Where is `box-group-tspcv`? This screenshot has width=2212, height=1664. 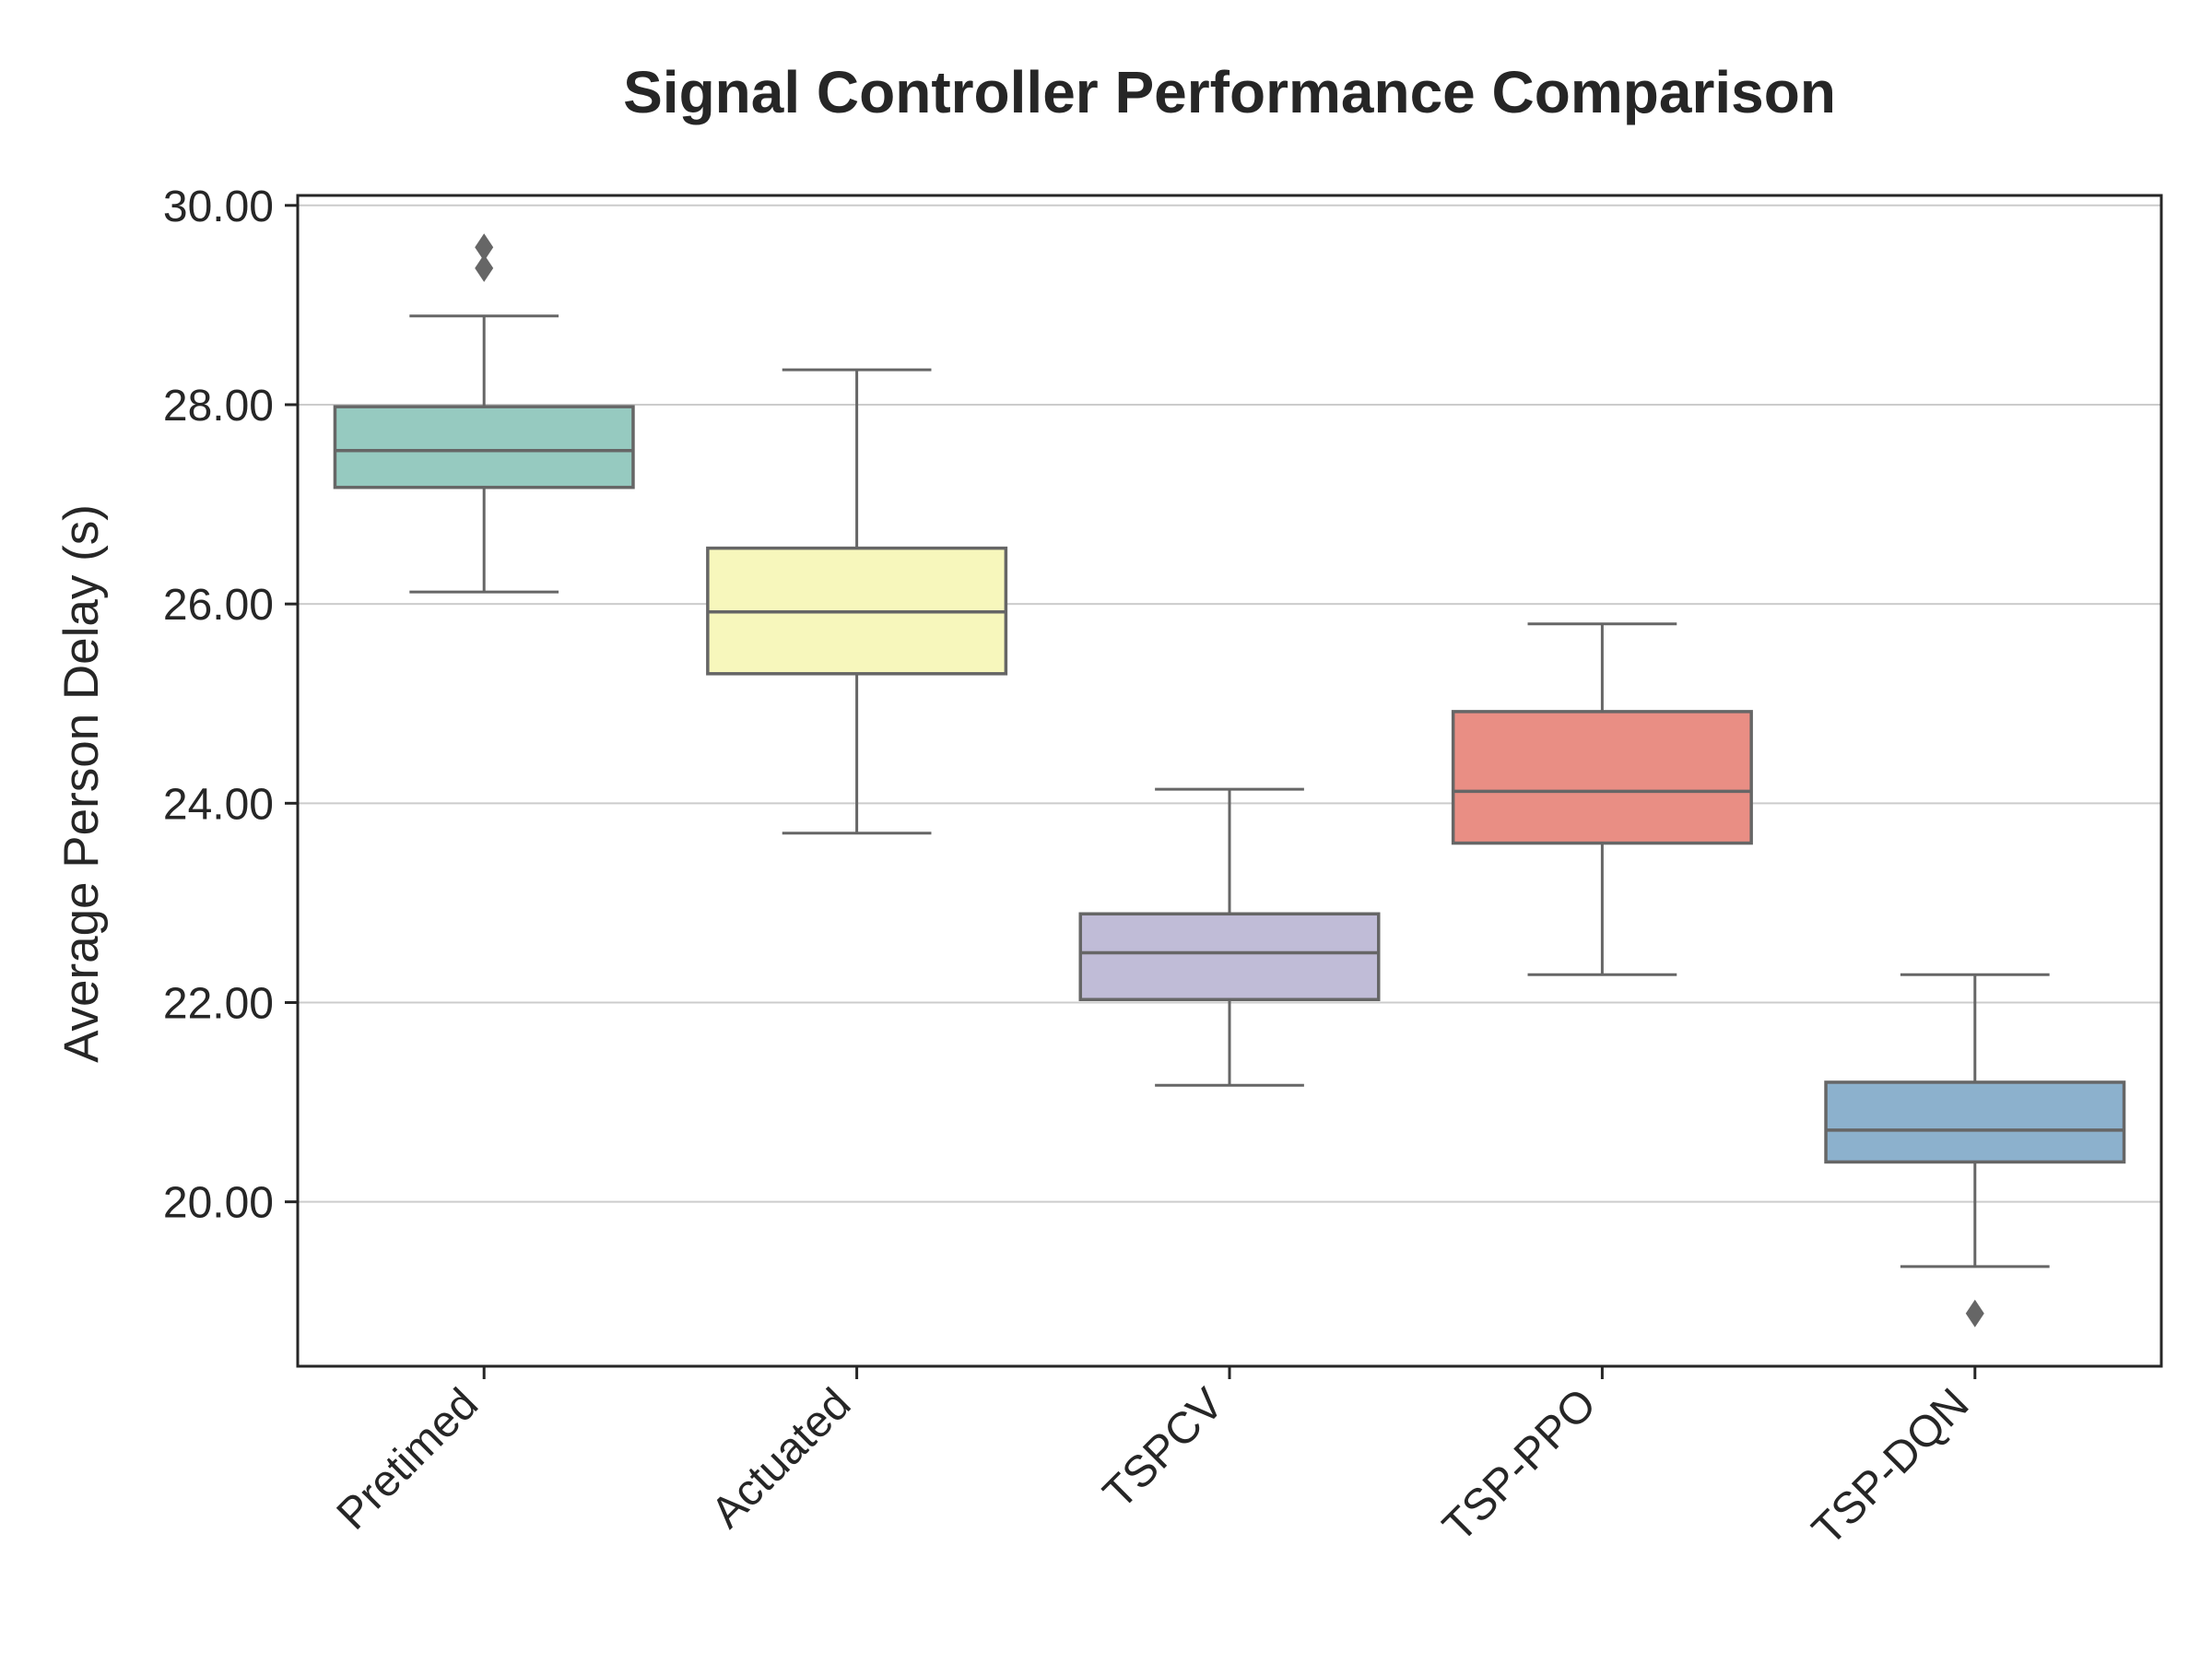 box-group-tspcv is located at coordinates (1229, 937).